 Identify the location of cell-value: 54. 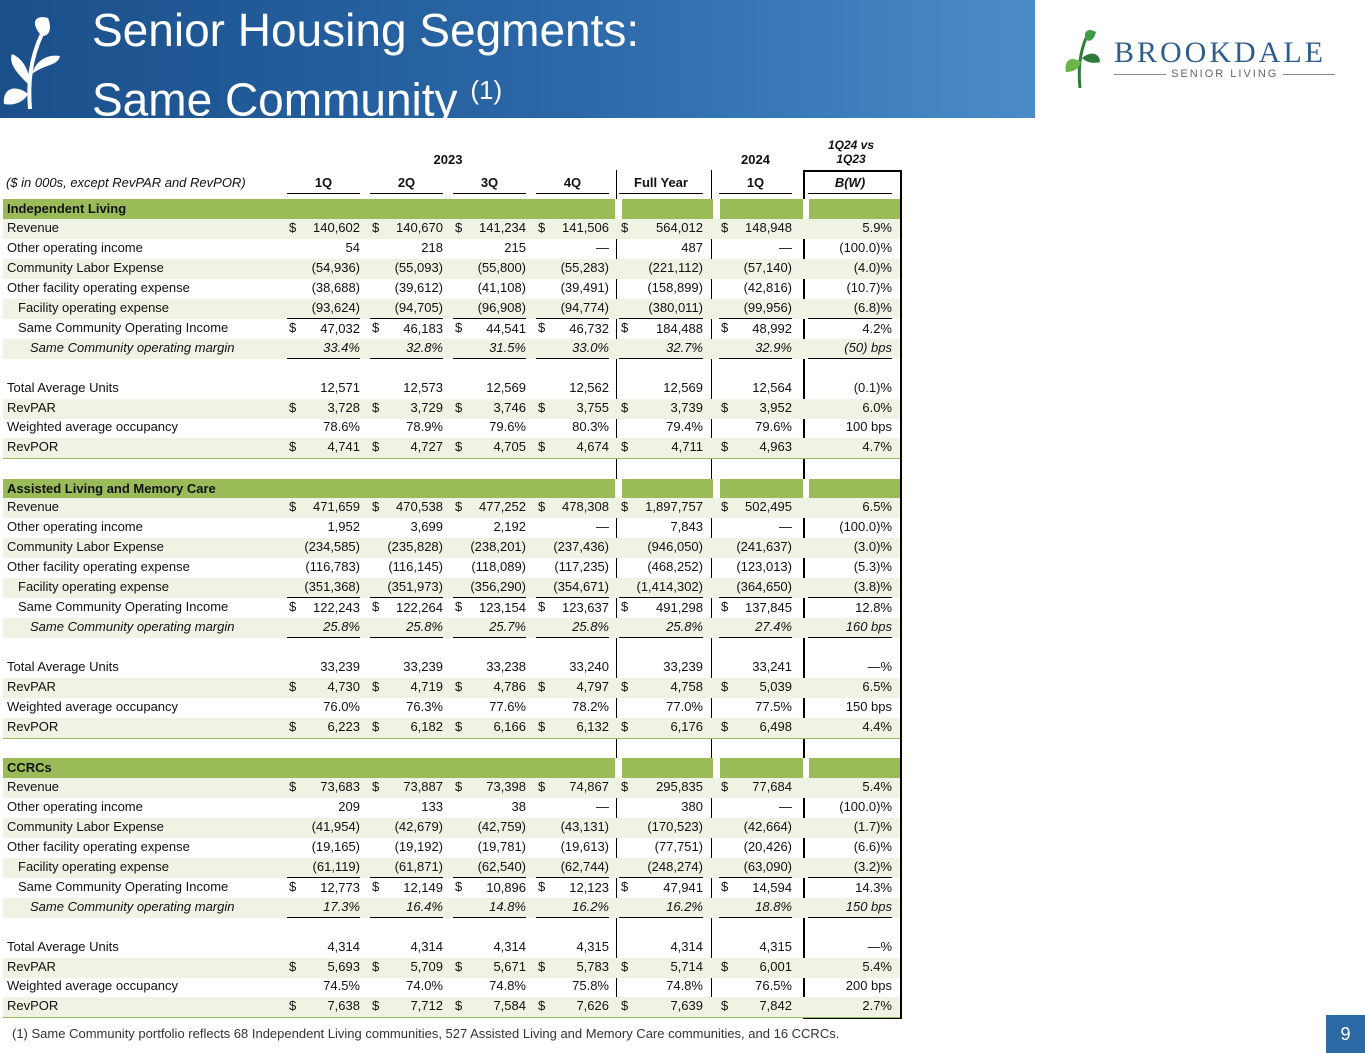
(352, 247).